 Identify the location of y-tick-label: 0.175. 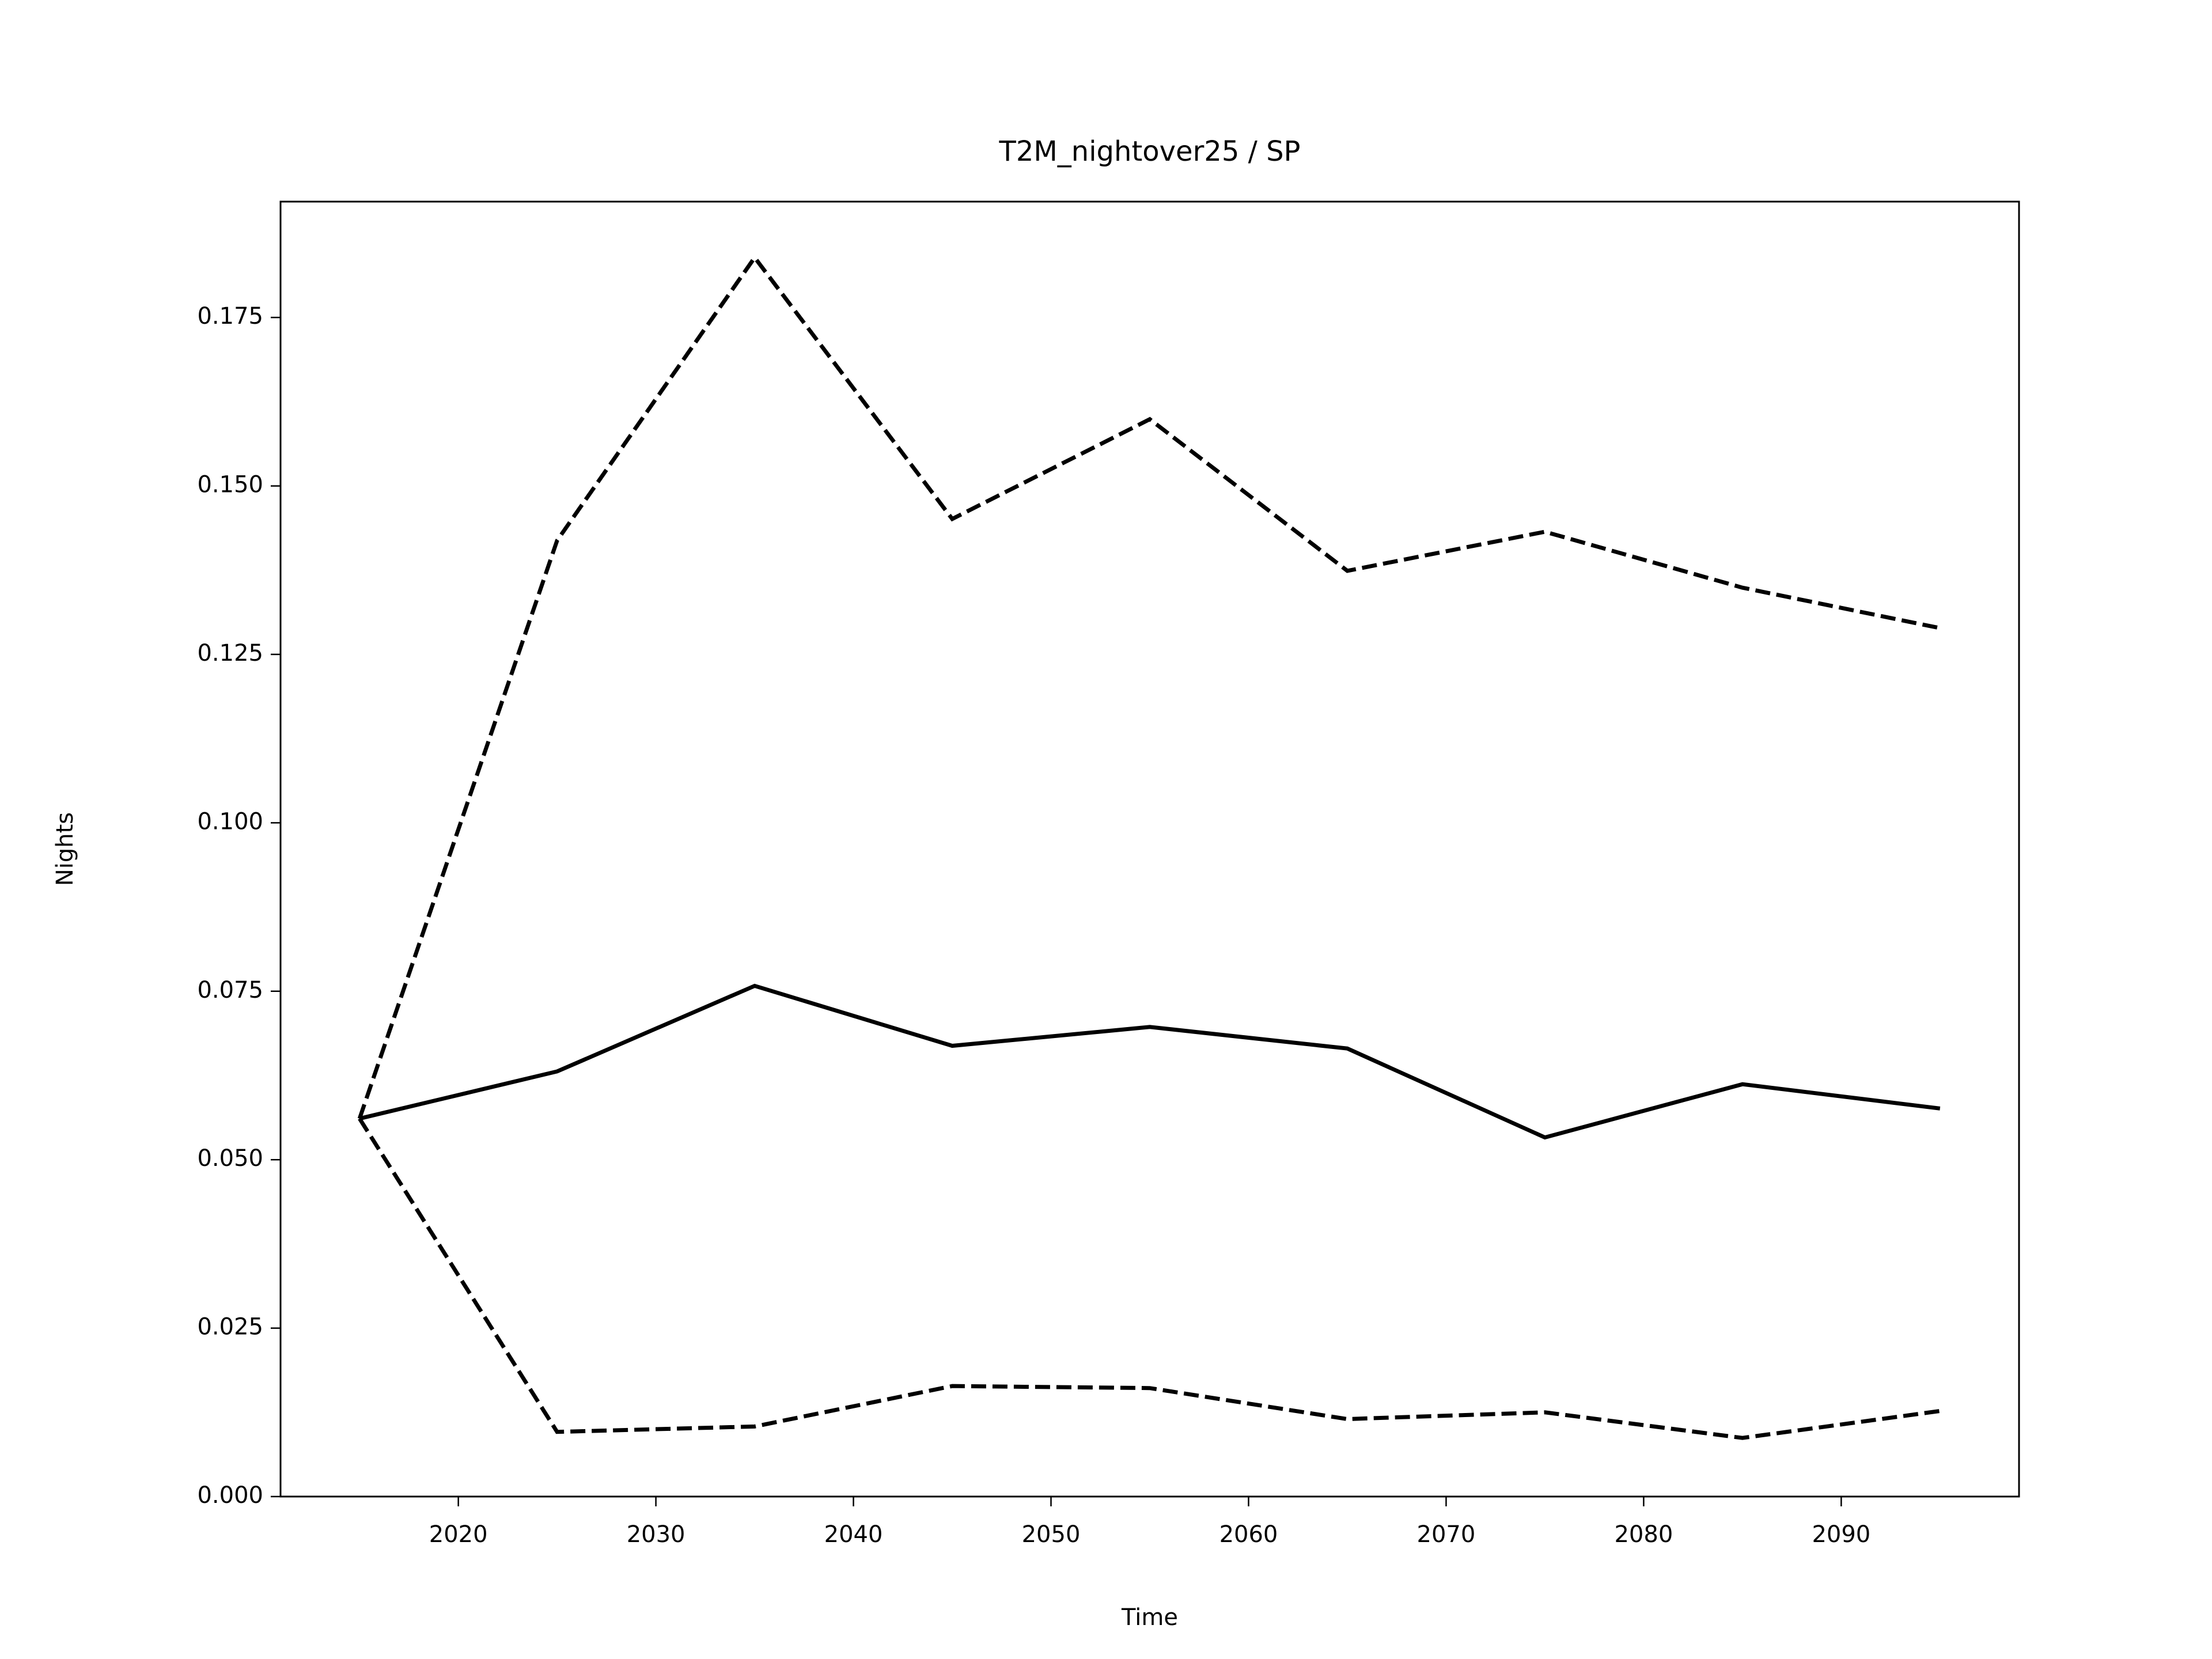
(230, 316).